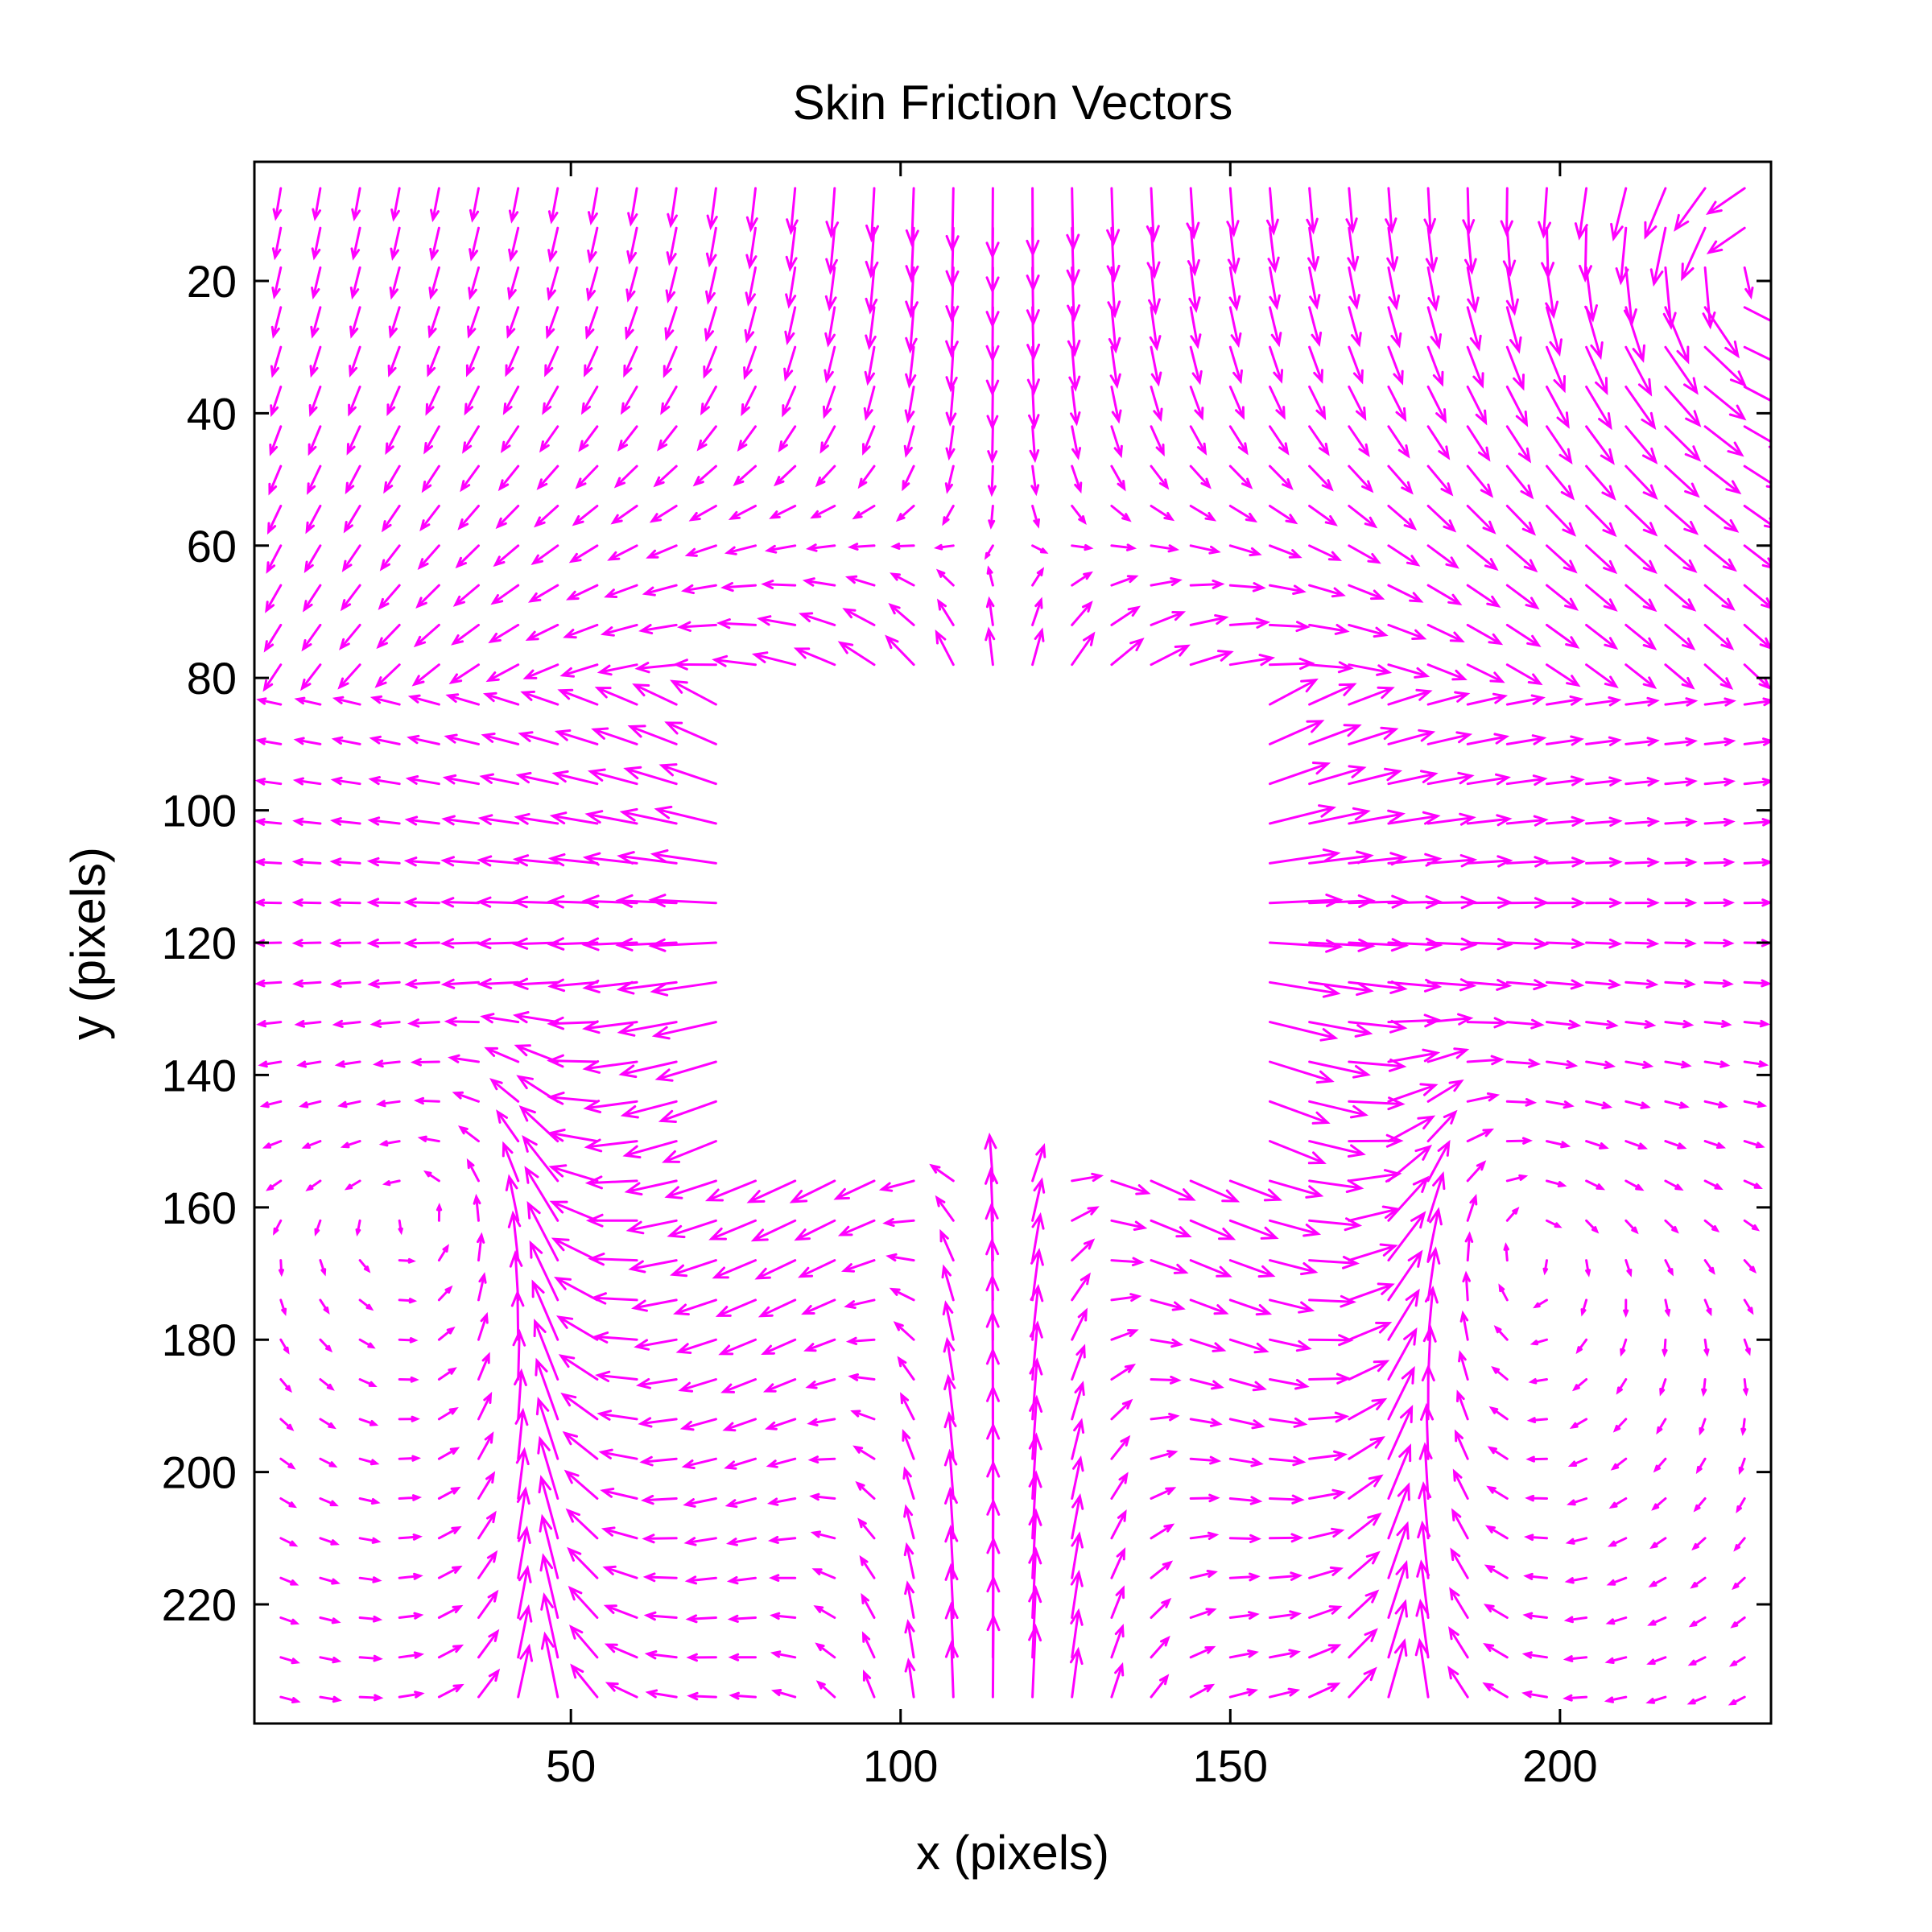 This screenshot has height=1932, width=1932. I want to click on y-tick-label: 120, so click(199, 943).